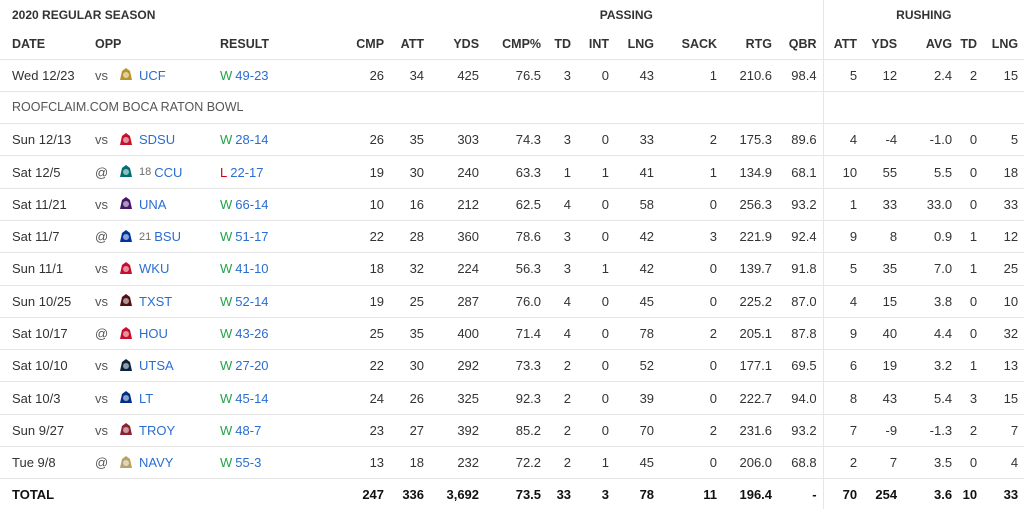  What do you see at coordinates (252, 334) in the screenshot?
I see `score-link: 43-26` at bounding box center [252, 334].